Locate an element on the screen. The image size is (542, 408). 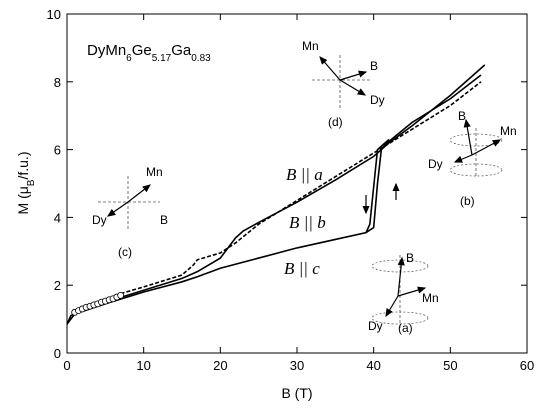
inset-b: B Mn Dy (b) is located at coordinates (472, 158).